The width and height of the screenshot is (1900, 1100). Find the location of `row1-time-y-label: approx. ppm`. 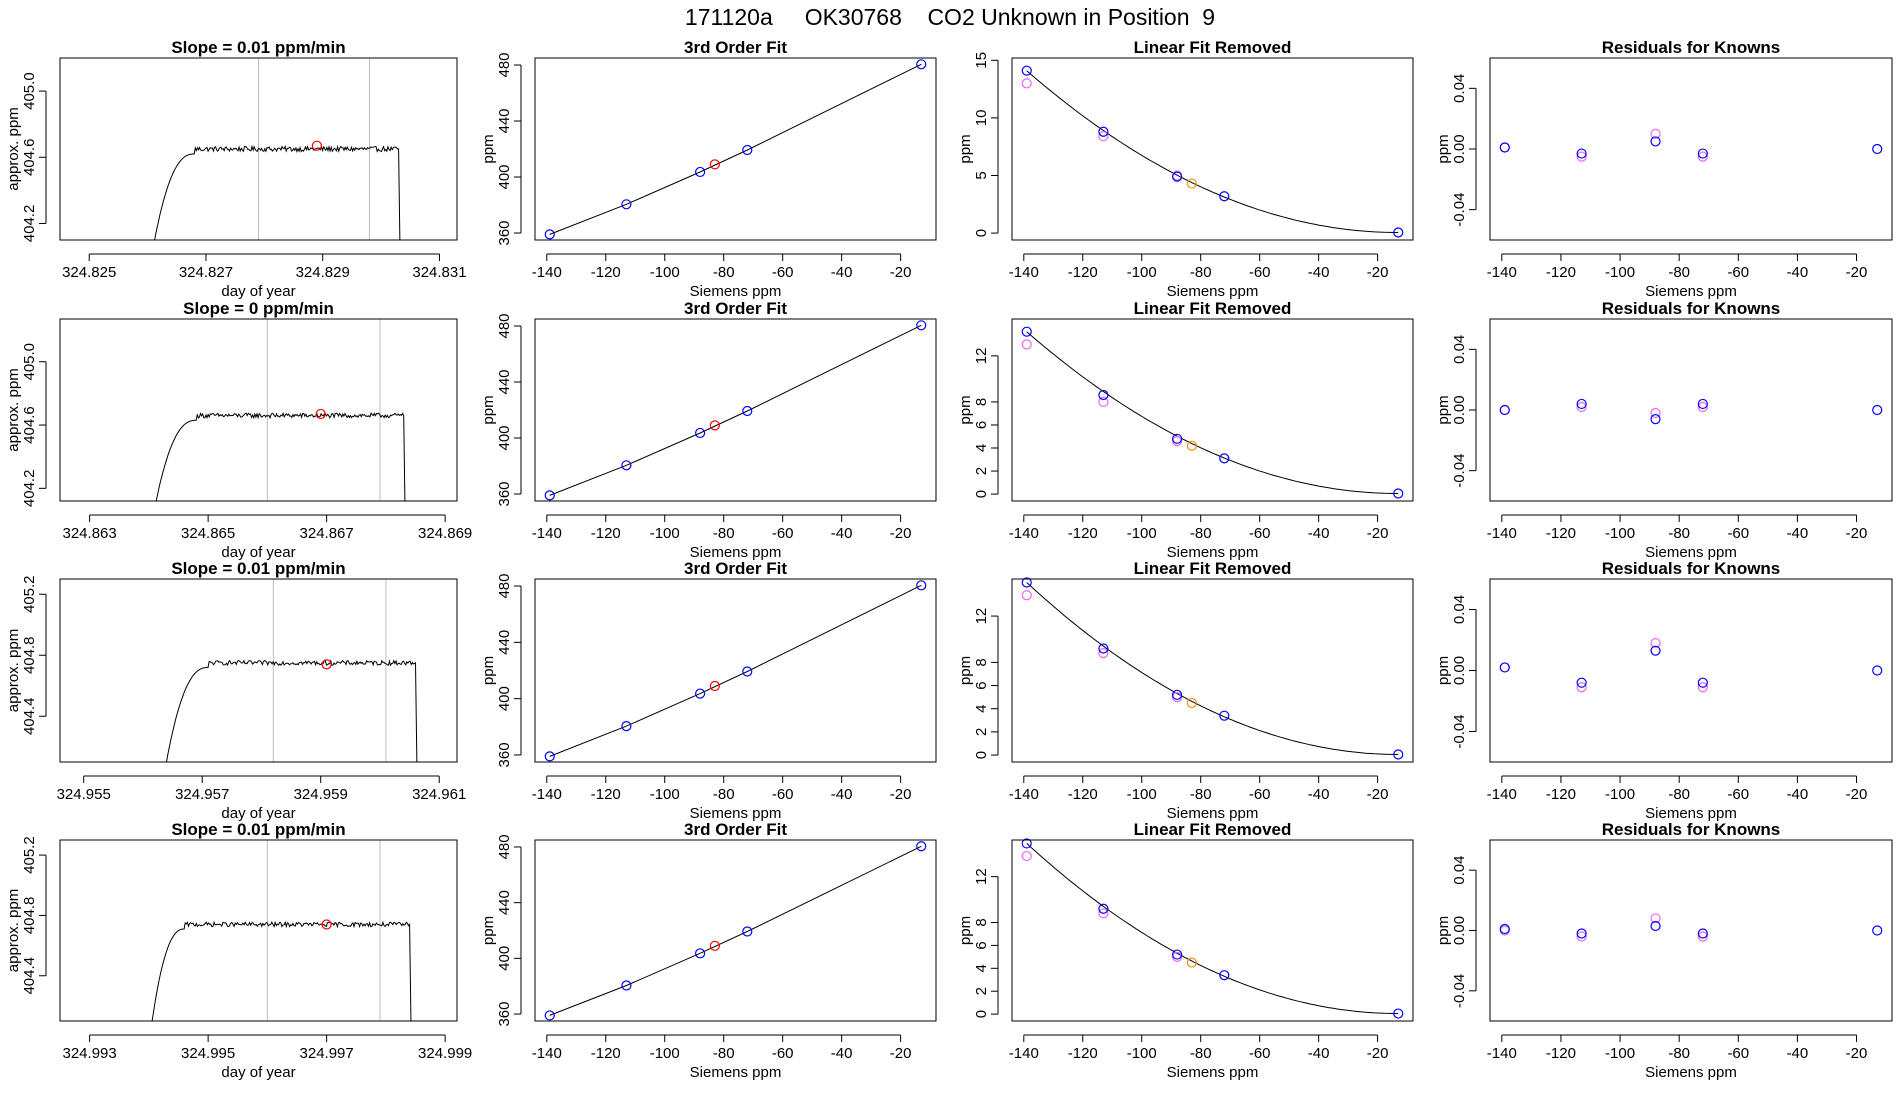

row1-time-y-label: approx. ppm is located at coordinates (13, 148).